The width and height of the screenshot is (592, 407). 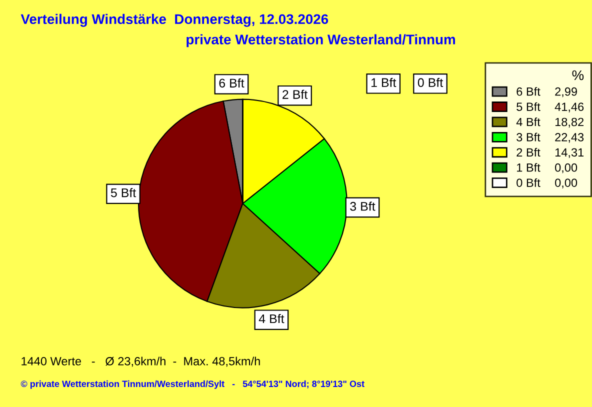 What do you see at coordinates (569, 123) in the screenshot?
I see `data-label: 18,82` at bounding box center [569, 123].